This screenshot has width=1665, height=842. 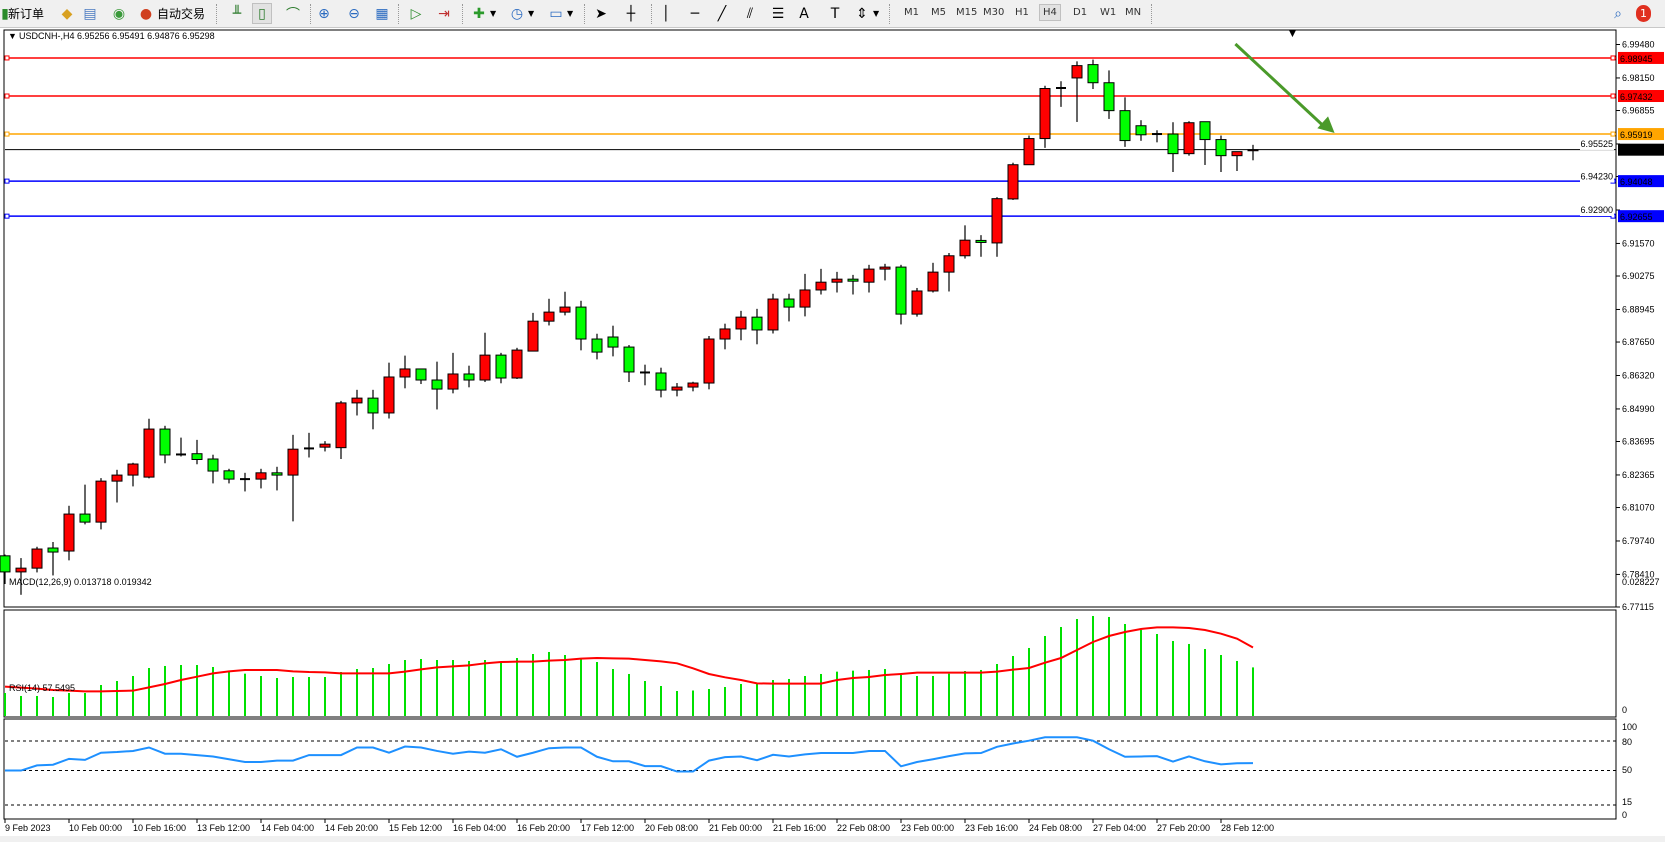 I want to click on timeframe-m30: M30, so click(x=994, y=12).